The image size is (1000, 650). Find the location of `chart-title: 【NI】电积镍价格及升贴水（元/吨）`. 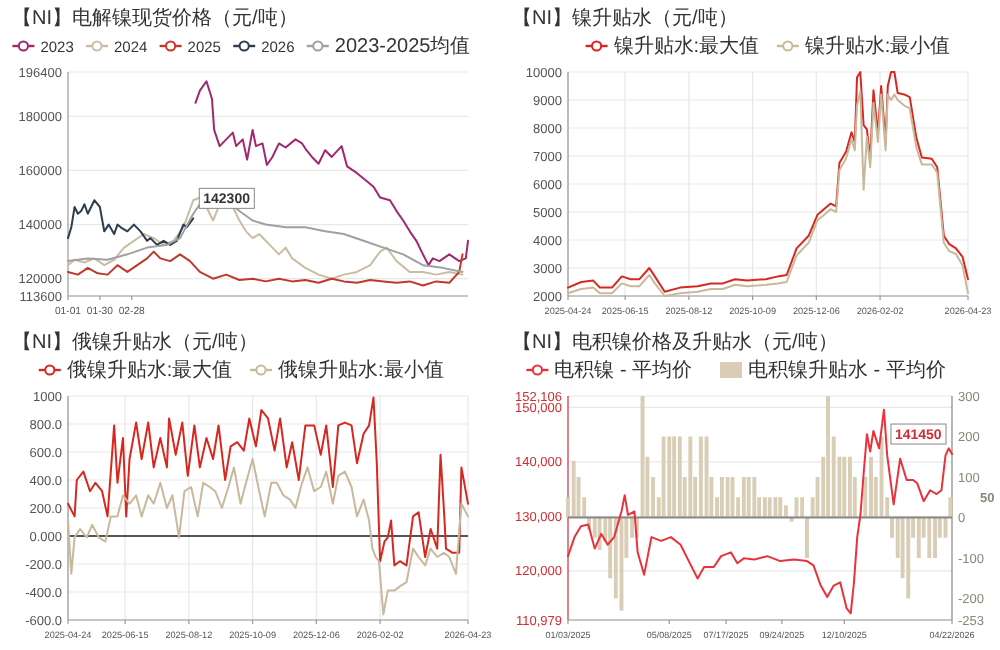

chart-title: 【NI】电积镍价格及升贴水（元/吨） is located at coordinates (675, 342).